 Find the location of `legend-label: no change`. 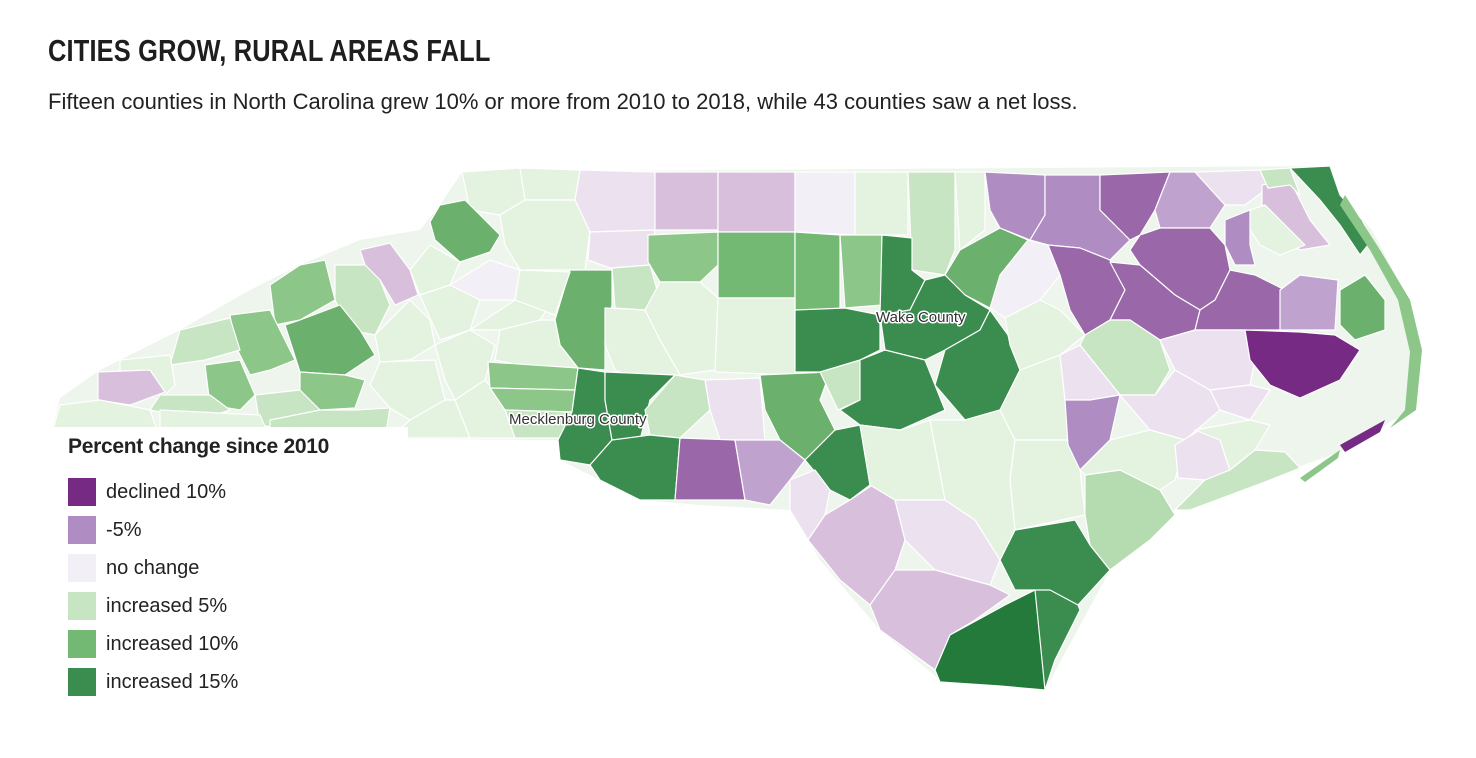

legend-label: no change is located at coordinates (153, 567).